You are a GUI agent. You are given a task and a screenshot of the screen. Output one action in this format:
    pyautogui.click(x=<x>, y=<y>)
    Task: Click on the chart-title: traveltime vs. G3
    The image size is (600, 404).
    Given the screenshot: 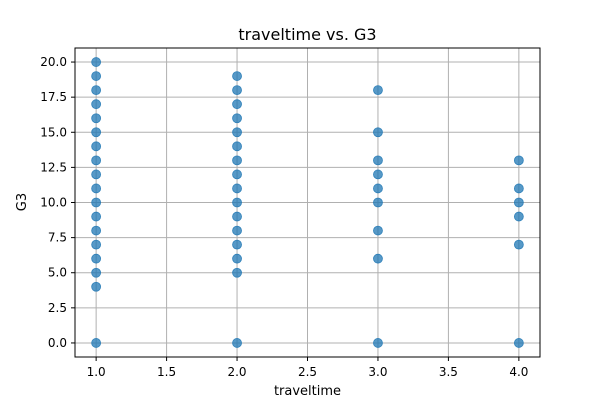 What is the action you would take?
    pyautogui.click(x=307, y=34)
    